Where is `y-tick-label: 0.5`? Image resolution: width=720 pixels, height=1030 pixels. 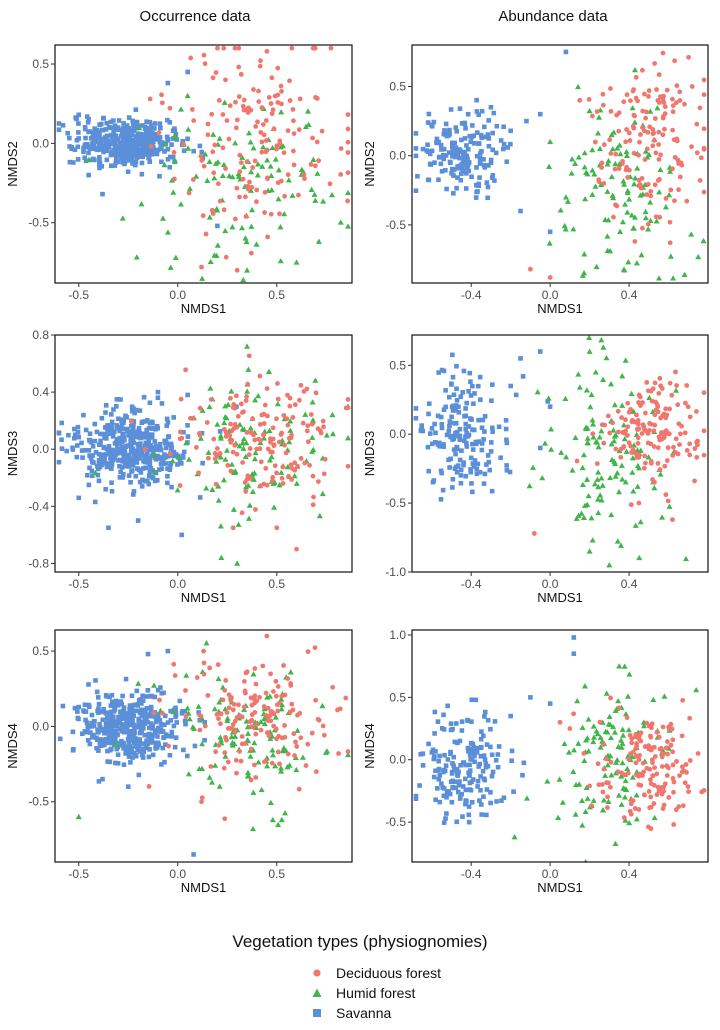
y-tick-label: 0.5 is located at coordinates (40, 64).